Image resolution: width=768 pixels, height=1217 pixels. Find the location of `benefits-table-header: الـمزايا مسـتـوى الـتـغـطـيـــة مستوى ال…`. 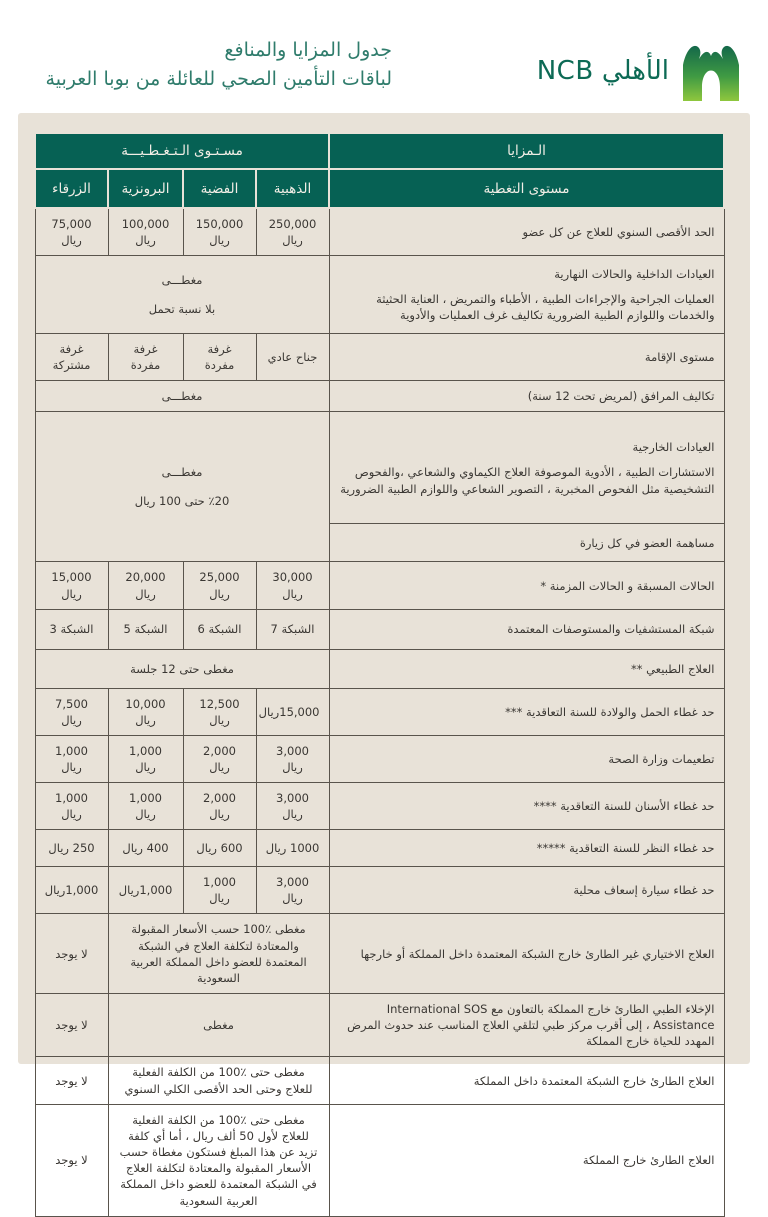

benefits-table-header: الـمزايا مسـتـوى الـتـغـطـيـــة مستوى ال… is located at coordinates (379, 170).